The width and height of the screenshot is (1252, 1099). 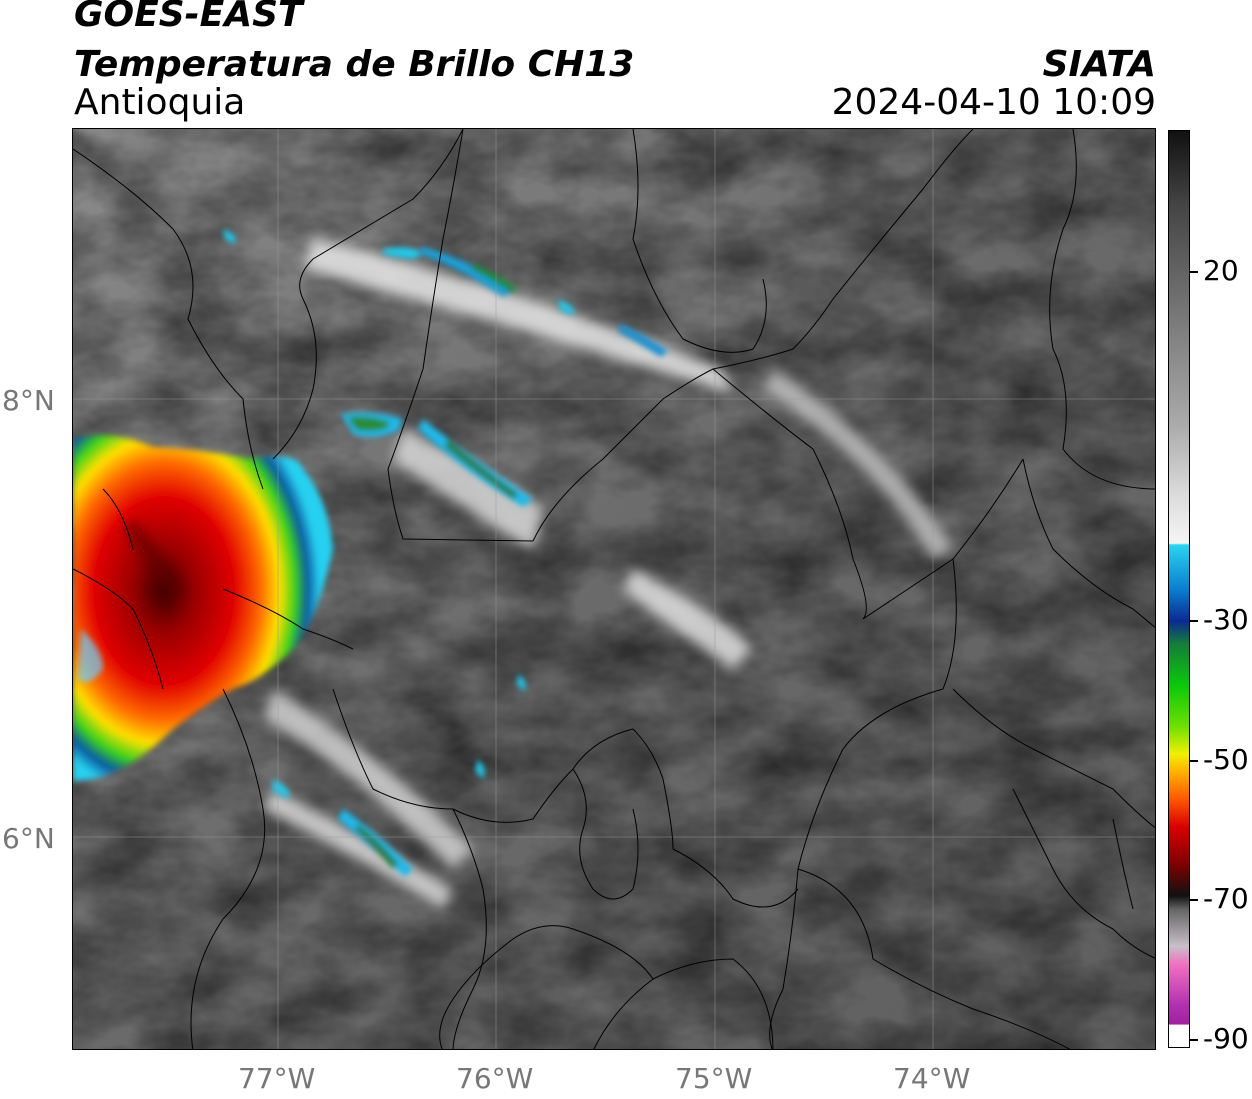 I want to click on colorbar-label-minus70: -70, so click(x=1226, y=898).